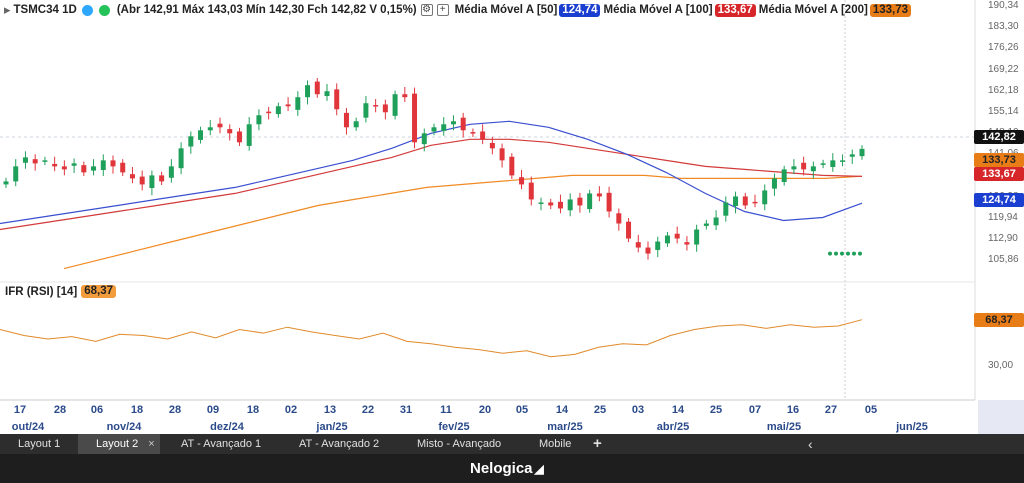 The image size is (1024, 483). Describe the element at coordinates (1001, 417) in the screenshot. I see `scale-corner` at that location.